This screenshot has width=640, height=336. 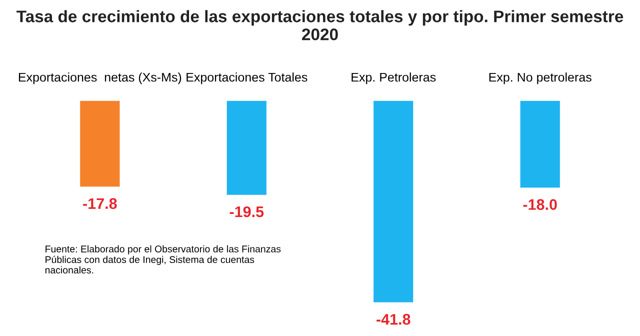 What do you see at coordinates (540, 204) in the screenshot?
I see `data-label: -18.0` at bounding box center [540, 204].